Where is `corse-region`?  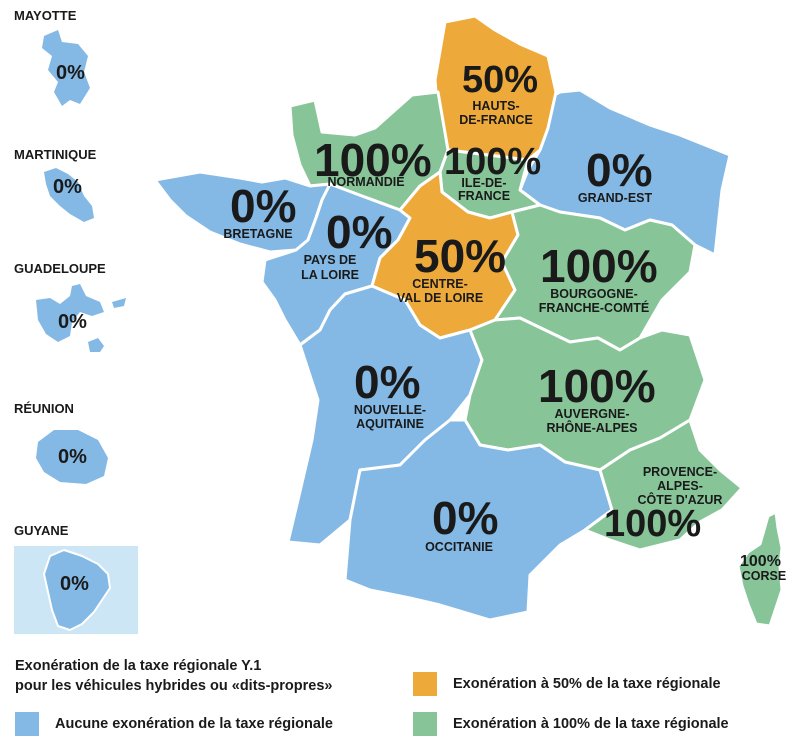
corse-region is located at coordinates (760, 569).